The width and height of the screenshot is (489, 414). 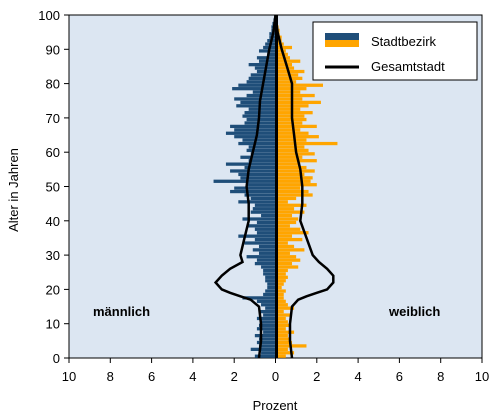 What do you see at coordinates (13, 190) in the screenshot?
I see `y-axis-label: Alter in Jahren` at bounding box center [13, 190].